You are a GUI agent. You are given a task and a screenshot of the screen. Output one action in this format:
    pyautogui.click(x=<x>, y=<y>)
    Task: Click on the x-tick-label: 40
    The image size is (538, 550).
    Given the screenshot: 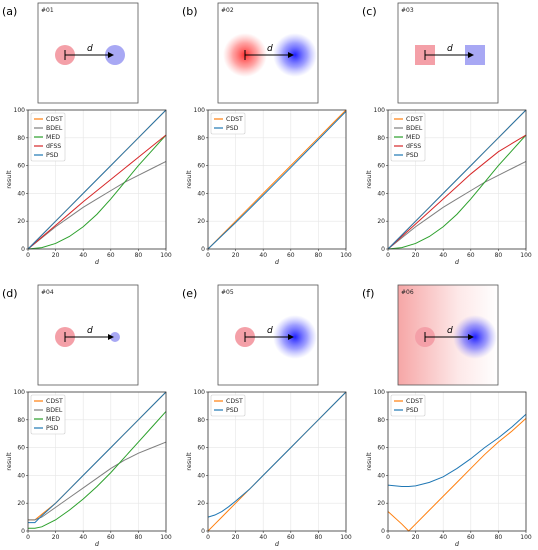 What is the action you would take?
    pyautogui.click(x=443, y=255)
    